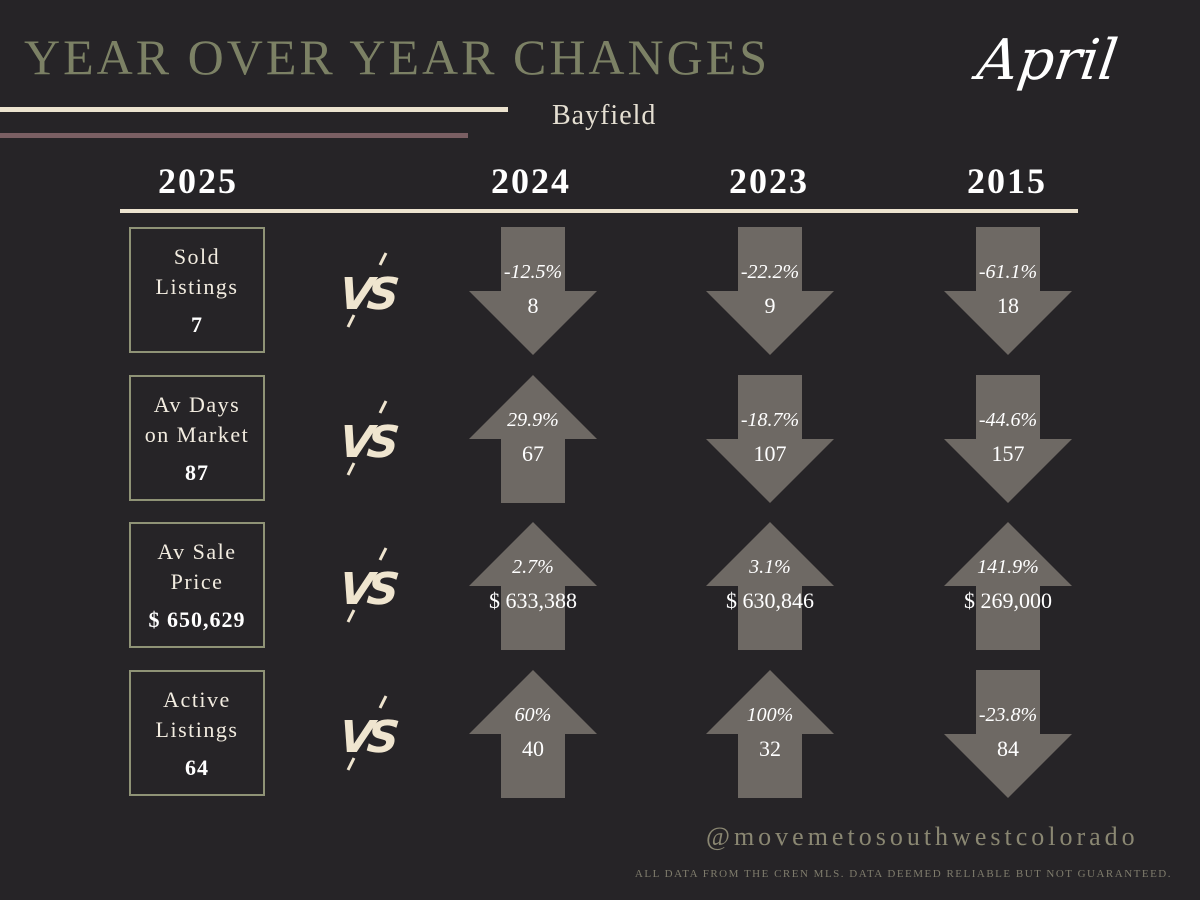  Describe the element at coordinates (533, 420) in the screenshot. I see `change-percent-2024: 29.9%` at that location.